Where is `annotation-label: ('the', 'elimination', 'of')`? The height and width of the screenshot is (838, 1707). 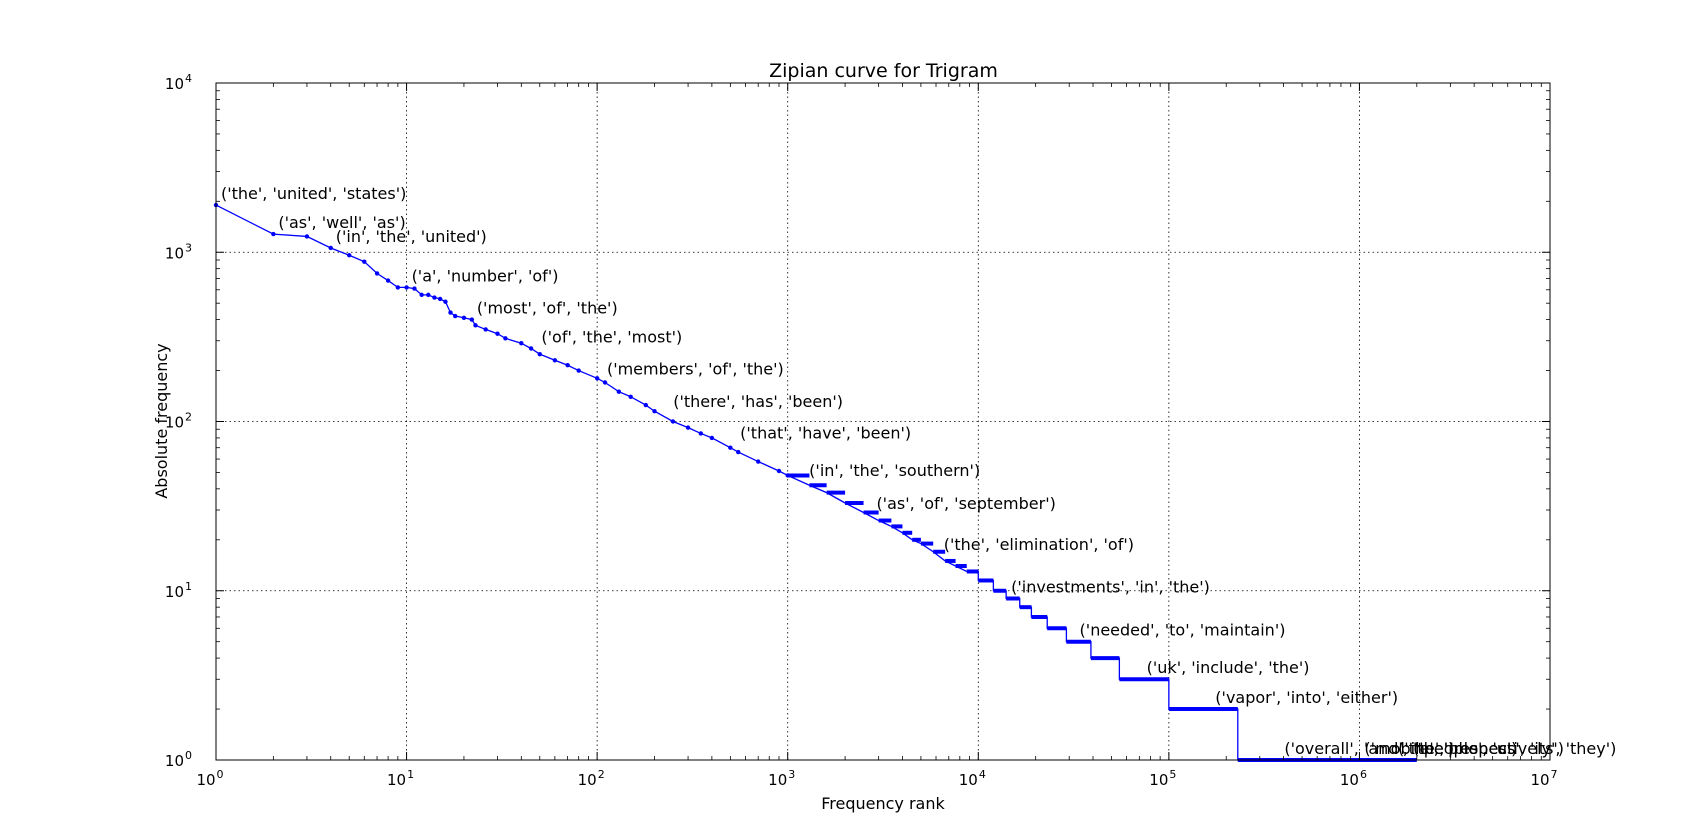 annotation-label: ('the', 'elimination', 'of') is located at coordinates (1039, 544).